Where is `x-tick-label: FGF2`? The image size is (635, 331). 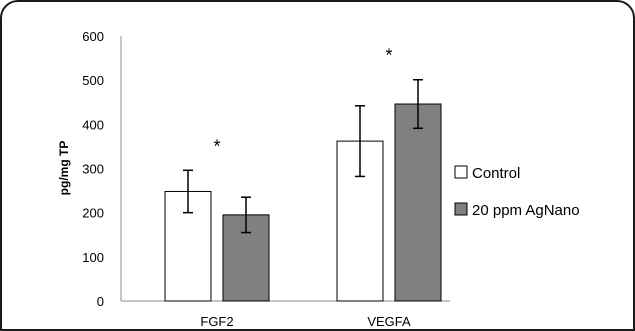
x-tick-label: FGF2 is located at coordinates (216, 321).